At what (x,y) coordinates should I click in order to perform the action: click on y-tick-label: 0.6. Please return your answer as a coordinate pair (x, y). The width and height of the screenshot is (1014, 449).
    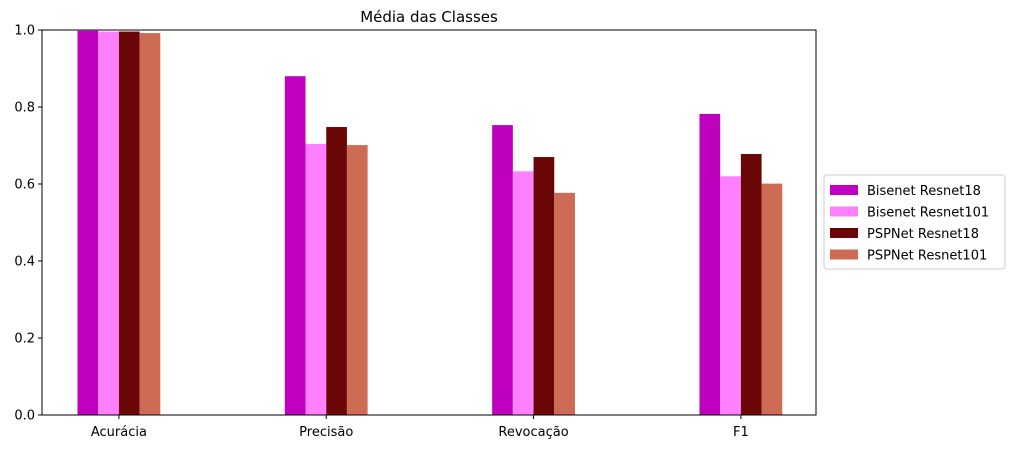
    Looking at the image, I should click on (24, 185).